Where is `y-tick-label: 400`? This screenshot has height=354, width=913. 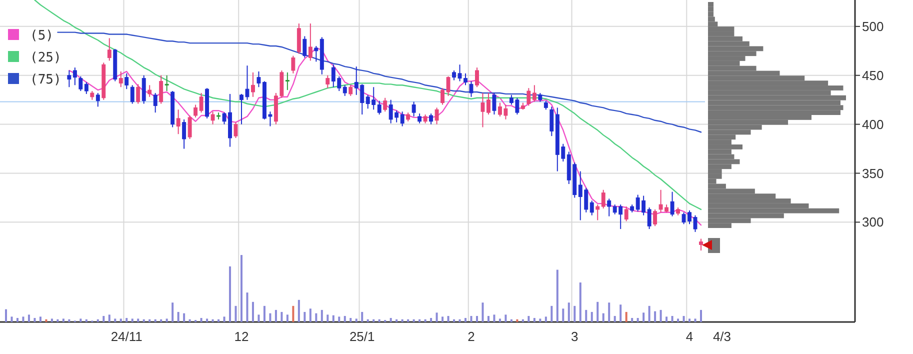 y-tick-label: 400 is located at coordinates (873, 124).